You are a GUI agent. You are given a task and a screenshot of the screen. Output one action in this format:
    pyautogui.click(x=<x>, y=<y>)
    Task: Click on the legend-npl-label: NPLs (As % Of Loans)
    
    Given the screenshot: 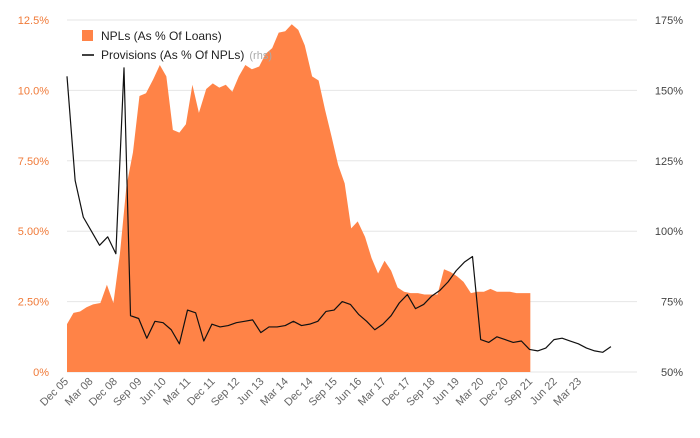 What is the action you would take?
    pyautogui.click(x=161, y=36)
    